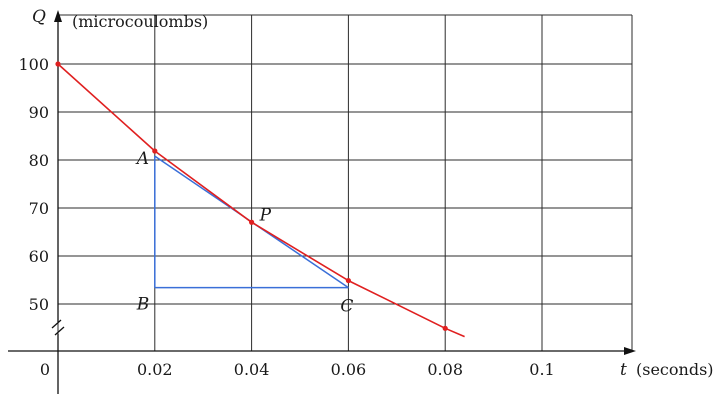  I want to click on y-tick-label: 70, so click(39, 208).